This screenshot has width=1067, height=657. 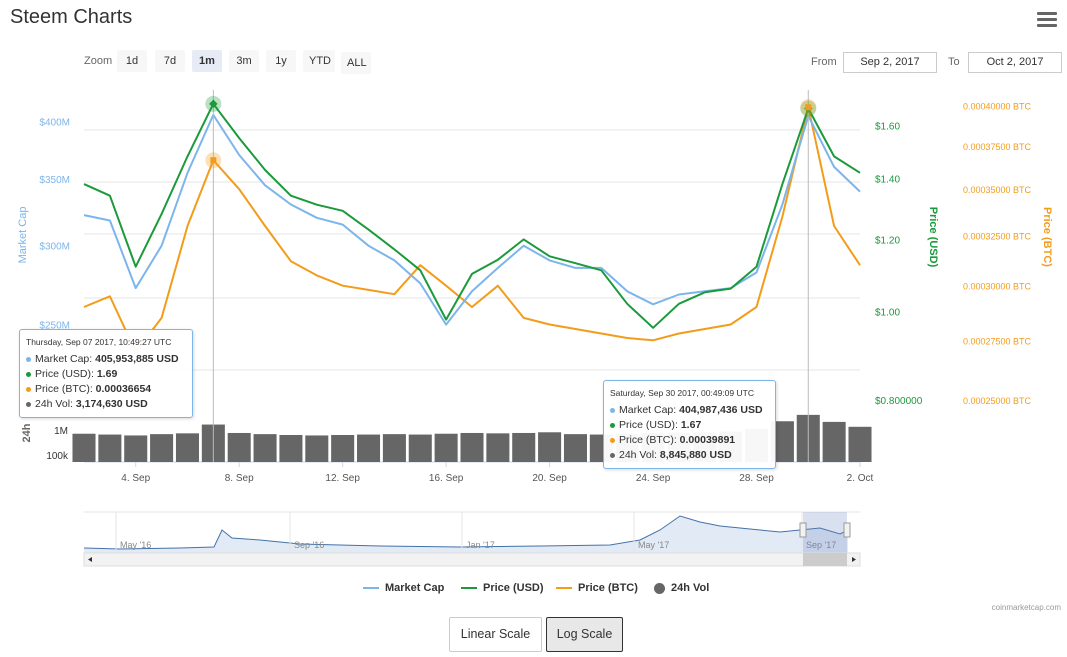 I want to click on from-date-input: Sep 2, 2017, so click(x=890, y=62).